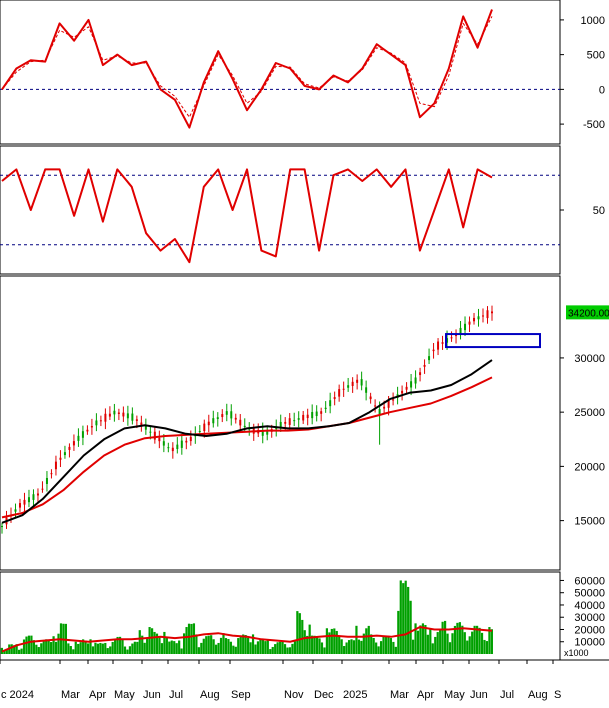 Image resolution: width=609 pixels, height=708 pixels. I want to click on volume-tick-label: 20000, so click(589, 630).